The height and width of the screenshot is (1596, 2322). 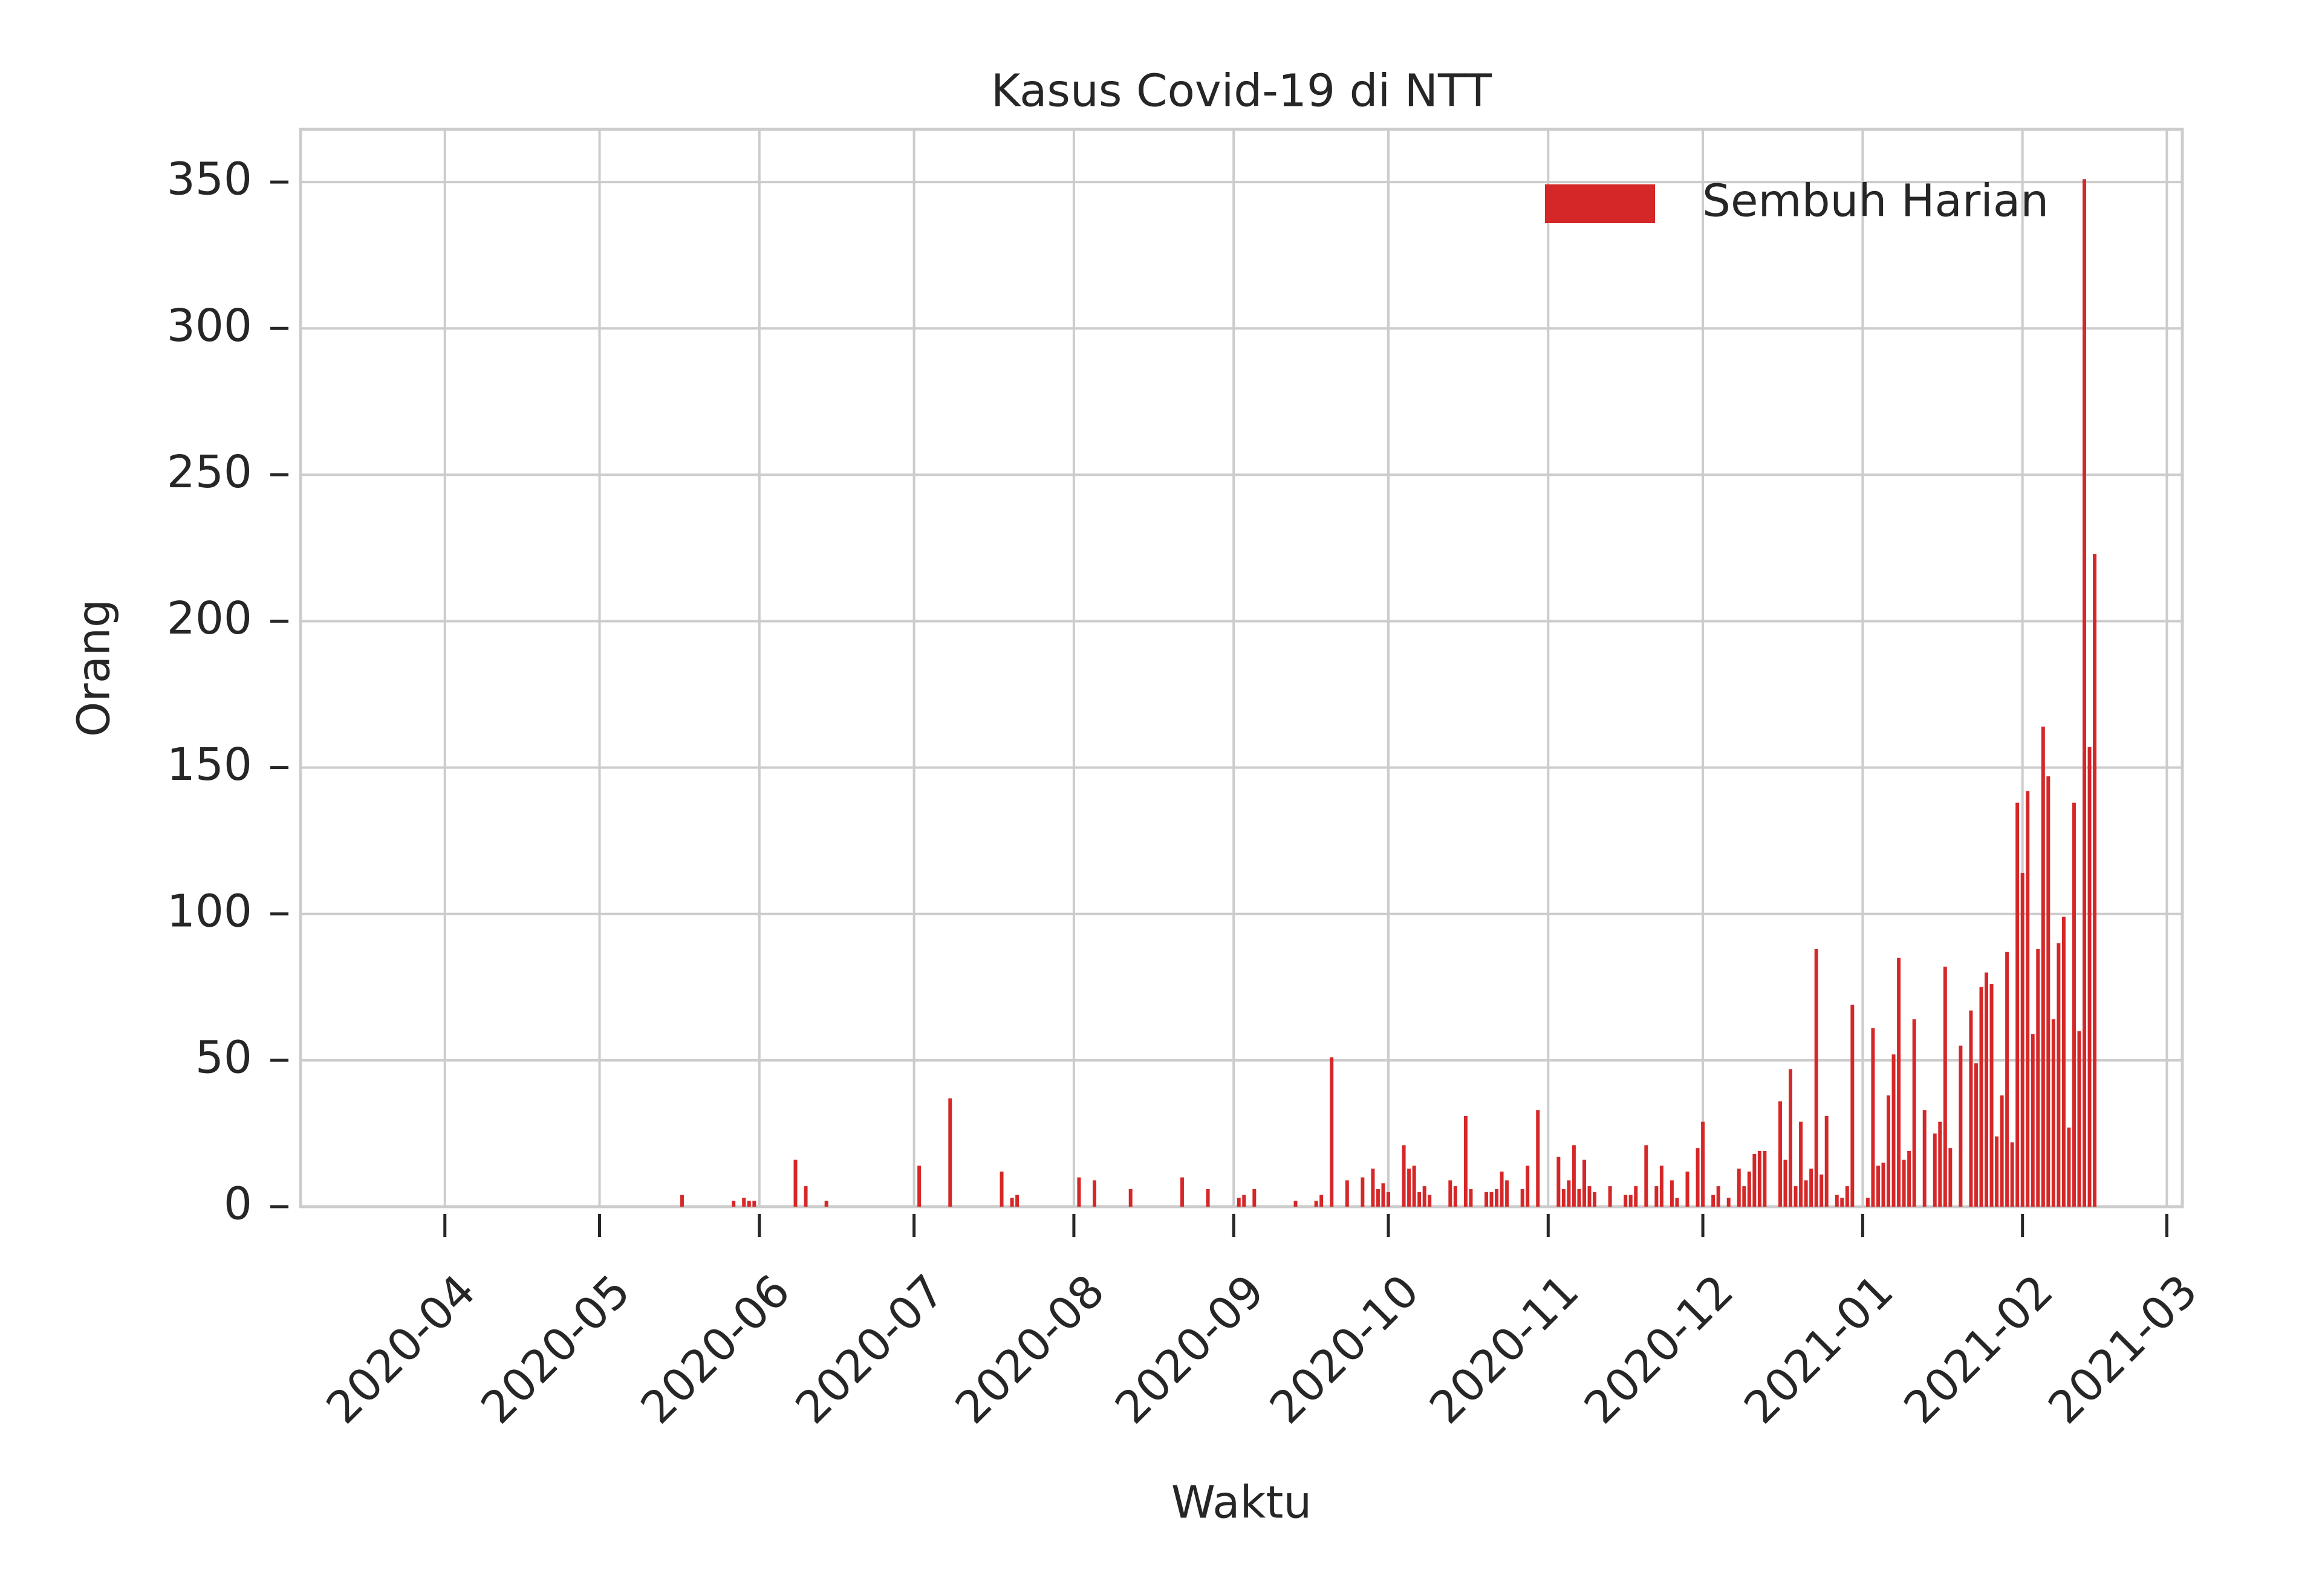 I want to click on y-tick-label: 50, so click(x=223, y=1057).